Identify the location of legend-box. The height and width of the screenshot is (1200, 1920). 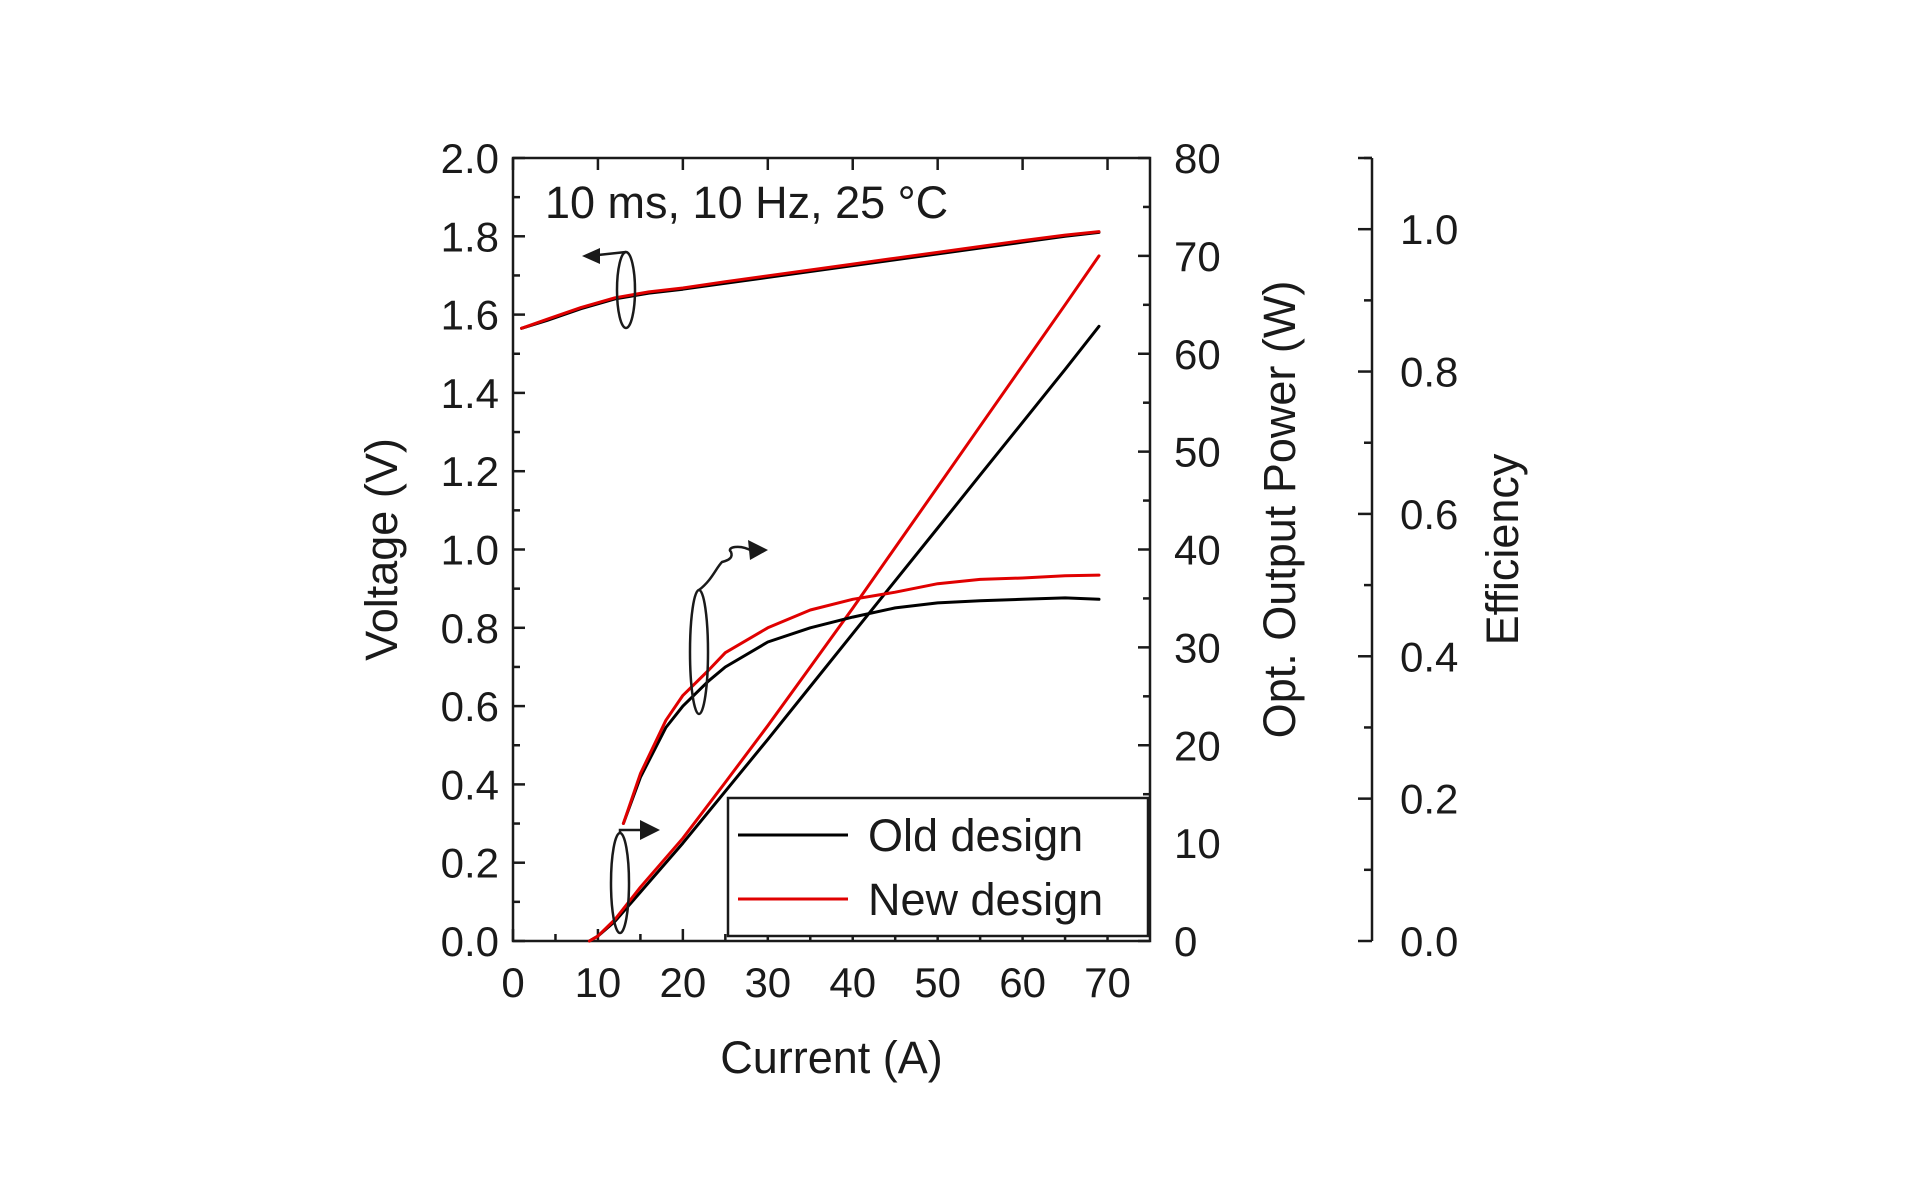
(938, 867).